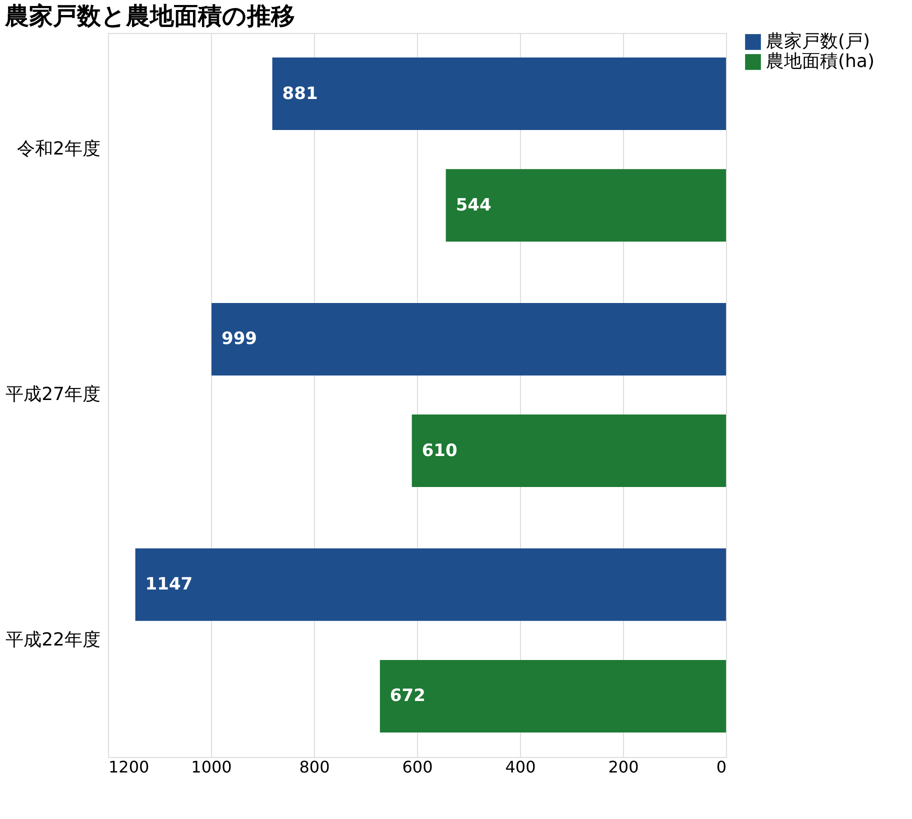  What do you see at coordinates (58, 149) in the screenshot?
I see `y-tick-label: 令和2年度` at bounding box center [58, 149].